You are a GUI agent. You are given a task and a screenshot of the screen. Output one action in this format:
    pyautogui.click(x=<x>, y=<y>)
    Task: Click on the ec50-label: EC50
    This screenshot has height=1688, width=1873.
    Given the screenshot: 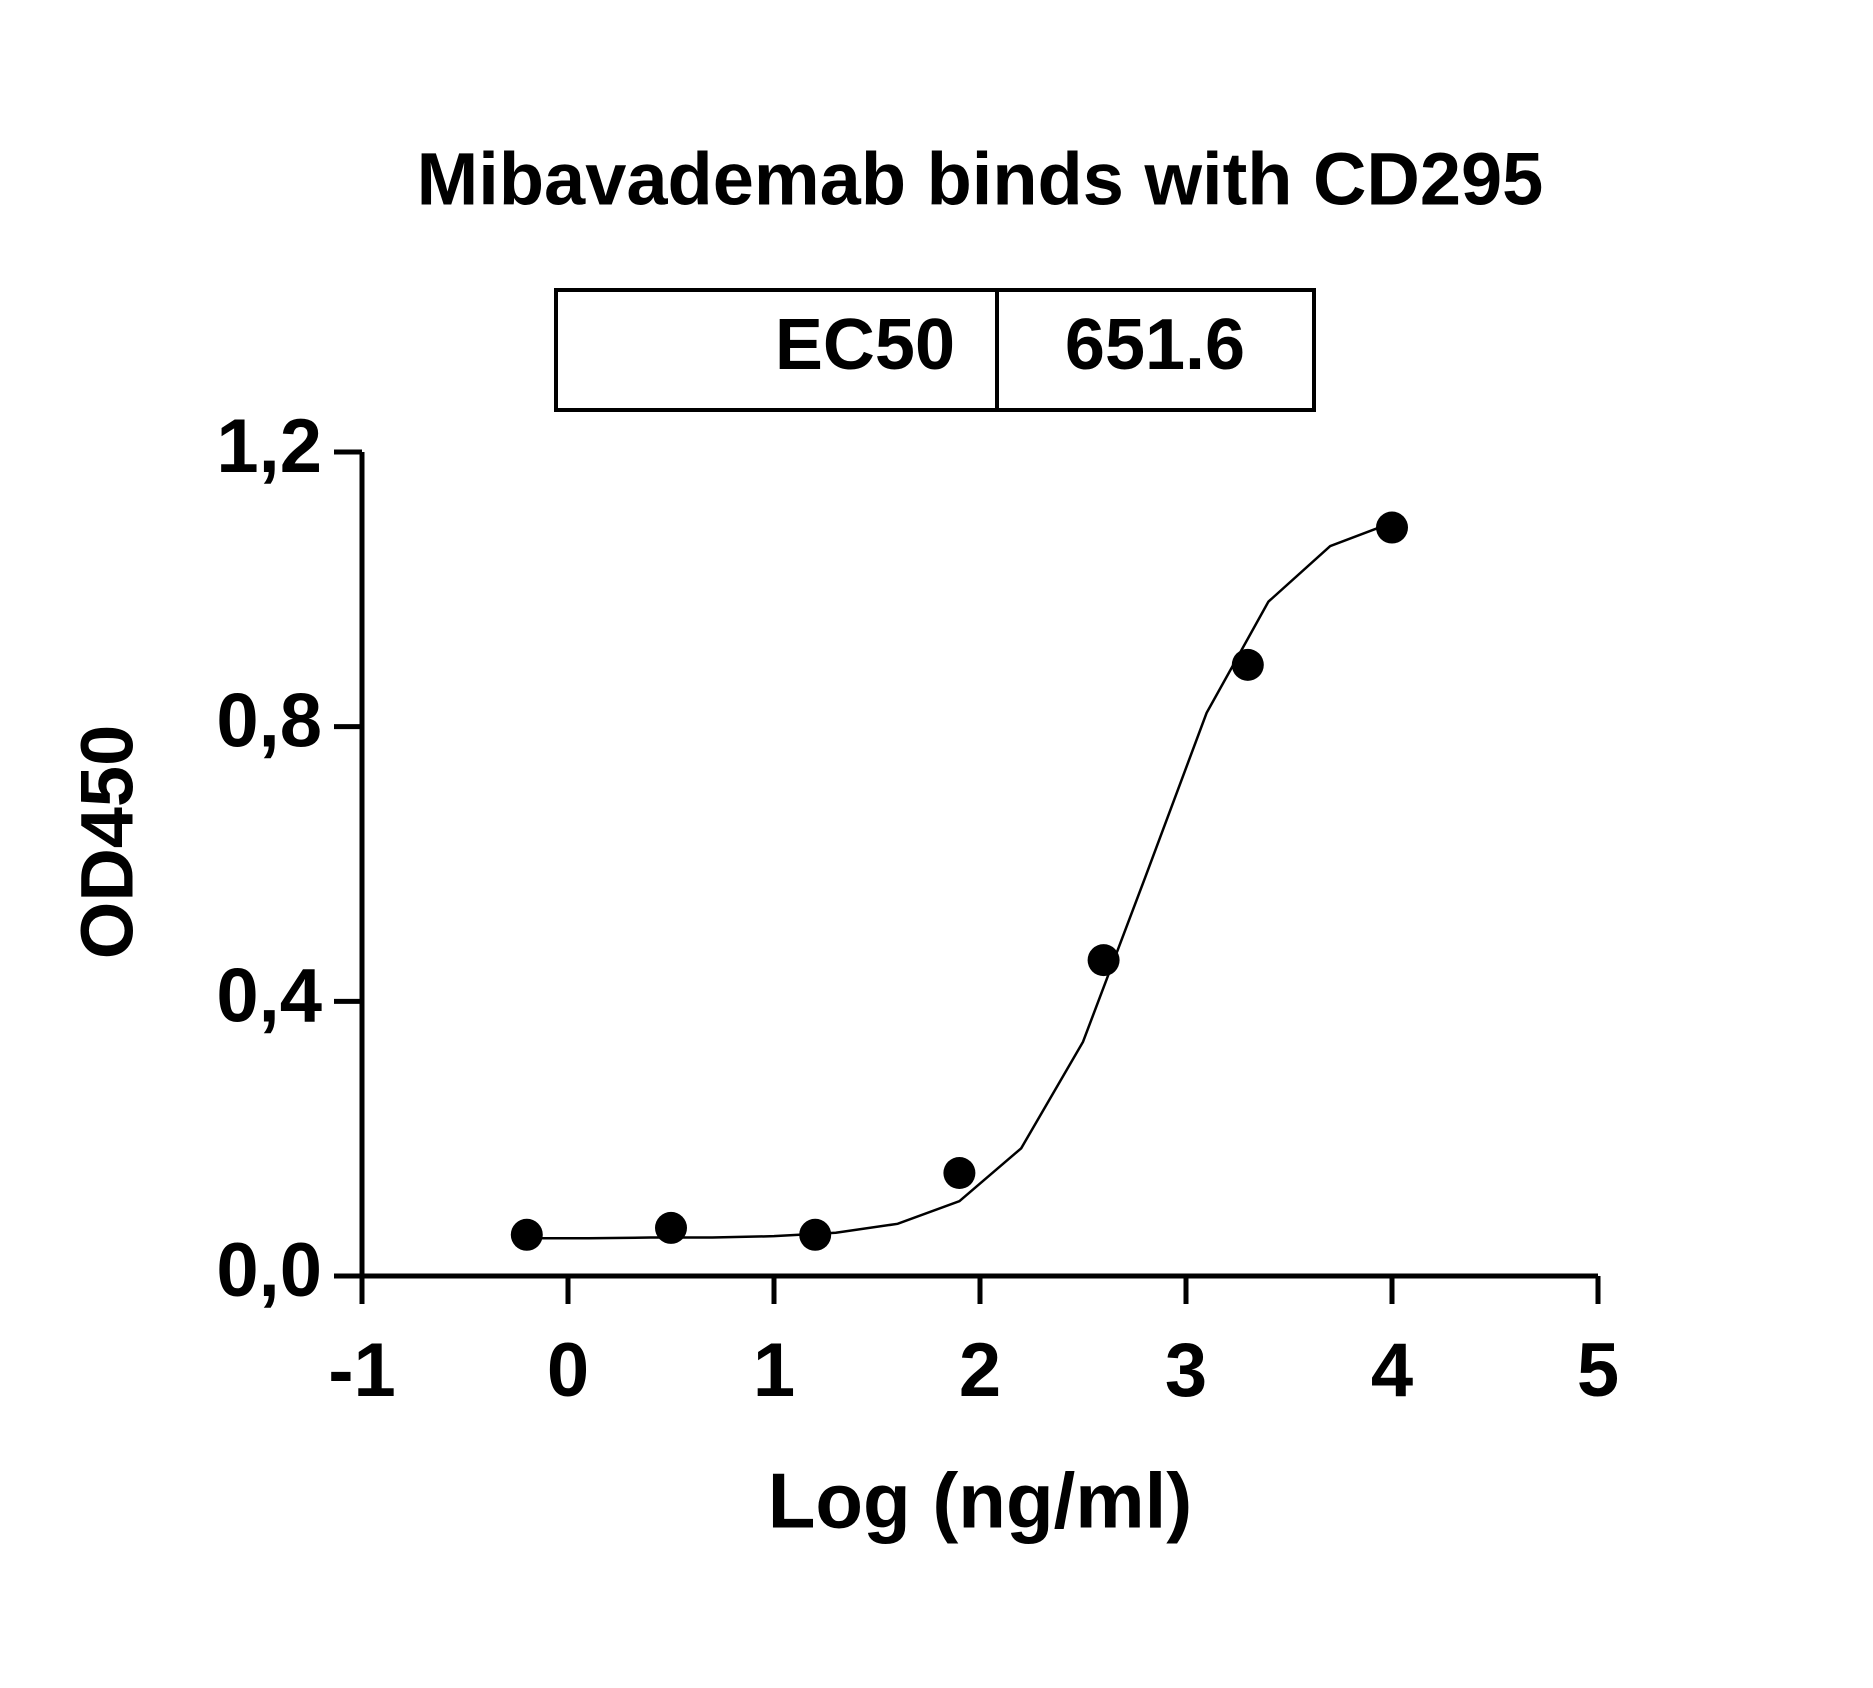 What is the action you would take?
    pyautogui.click(x=865, y=345)
    